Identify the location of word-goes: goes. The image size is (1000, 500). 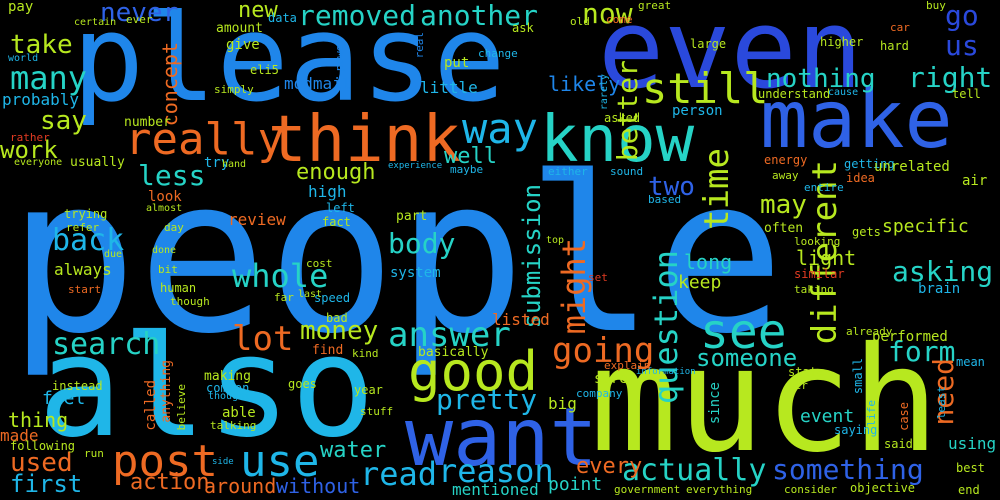
(302, 384).